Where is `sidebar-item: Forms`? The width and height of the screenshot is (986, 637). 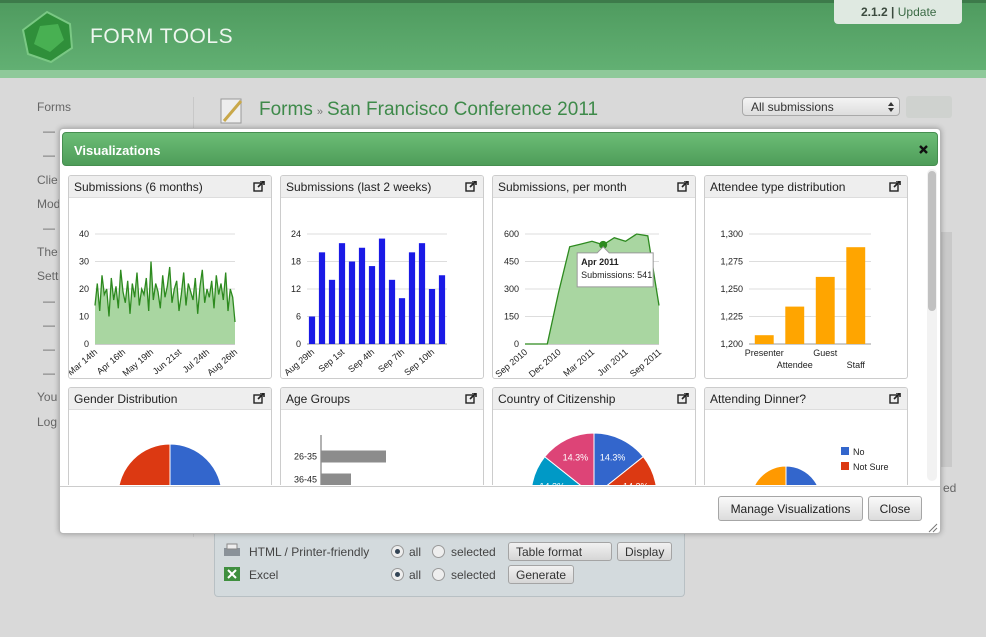
sidebar-item: Forms is located at coordinates (54, 107).